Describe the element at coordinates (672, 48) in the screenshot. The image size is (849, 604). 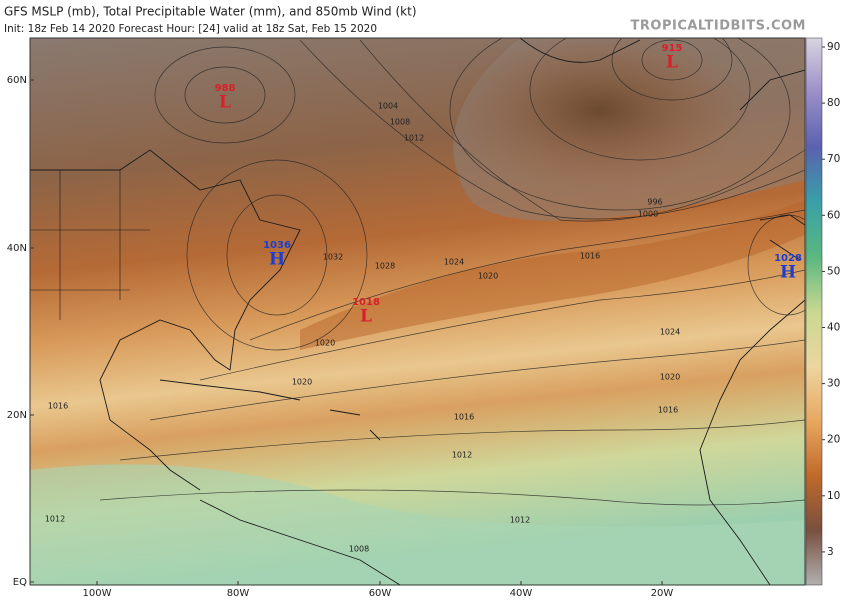
I see `center-pressure: 915` at that location.